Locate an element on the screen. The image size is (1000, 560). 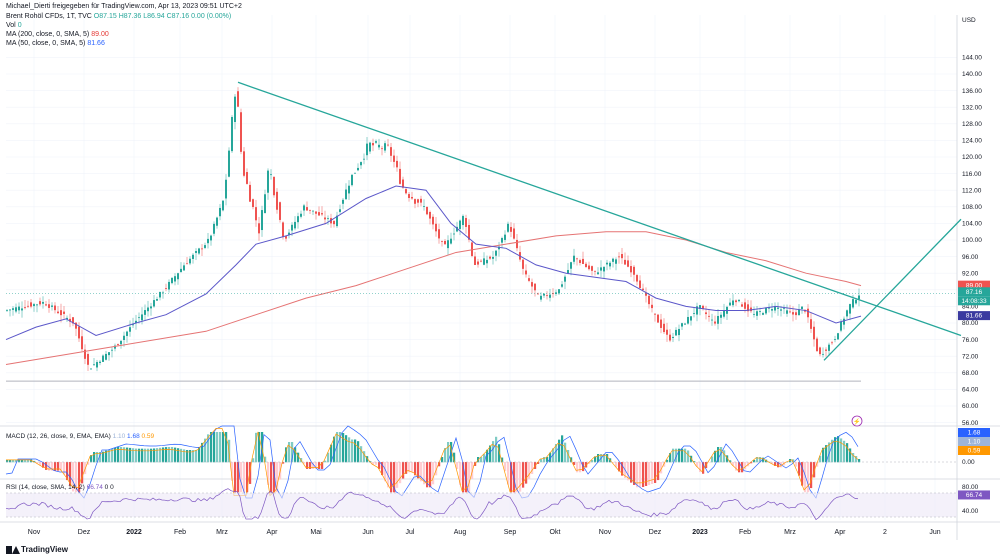
volume-legend: Vol 0 is located at coordinates (14, 25).